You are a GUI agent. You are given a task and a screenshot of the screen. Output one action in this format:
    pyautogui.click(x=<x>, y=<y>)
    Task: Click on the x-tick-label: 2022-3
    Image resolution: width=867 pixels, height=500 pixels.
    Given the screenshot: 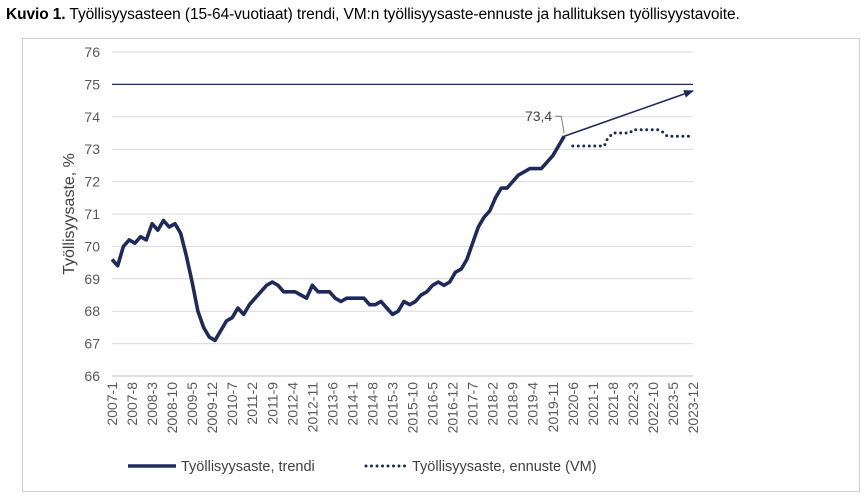 What is the action you would take?
    pyautogui.click(x=633, y=404)
    